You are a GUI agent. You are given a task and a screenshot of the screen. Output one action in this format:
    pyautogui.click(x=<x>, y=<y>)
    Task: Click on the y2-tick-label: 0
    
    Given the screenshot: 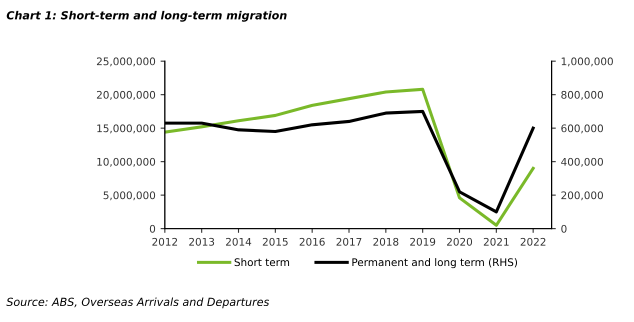 What is the action you would take?
    pyautogui.click(x=564, y=228)
    